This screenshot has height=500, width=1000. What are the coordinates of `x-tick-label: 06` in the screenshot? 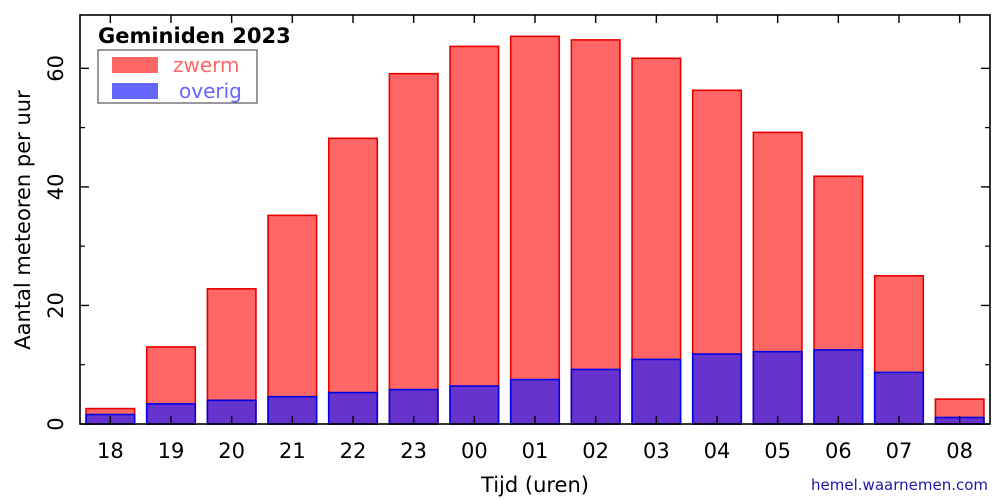 It's located at (838, 451).